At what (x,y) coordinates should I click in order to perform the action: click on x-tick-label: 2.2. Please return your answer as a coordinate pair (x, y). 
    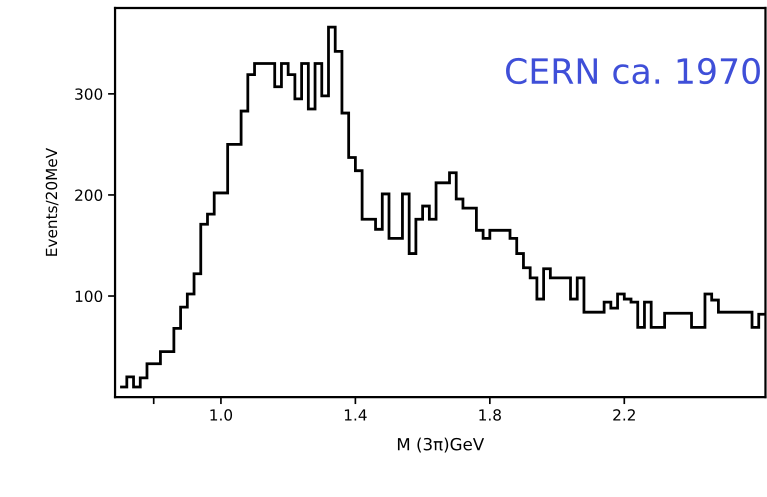
    Looking at the image, I should click on (624, 415).